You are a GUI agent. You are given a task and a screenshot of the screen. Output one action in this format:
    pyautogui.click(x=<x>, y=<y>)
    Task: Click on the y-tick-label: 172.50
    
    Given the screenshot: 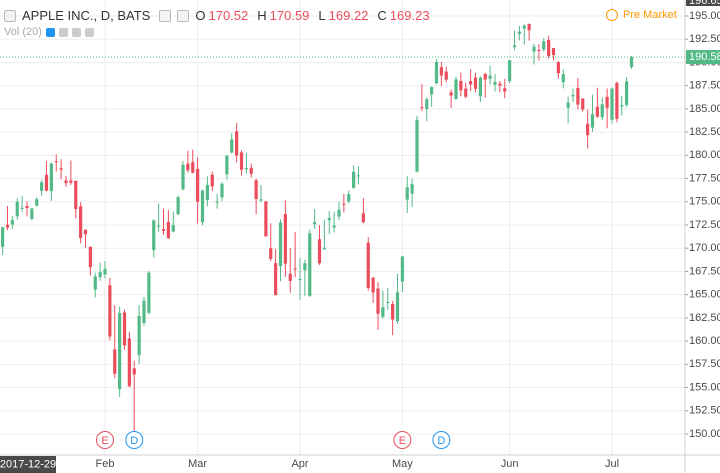 What is the action you would take?
    pyautogui.click(x=704, y=225)
    